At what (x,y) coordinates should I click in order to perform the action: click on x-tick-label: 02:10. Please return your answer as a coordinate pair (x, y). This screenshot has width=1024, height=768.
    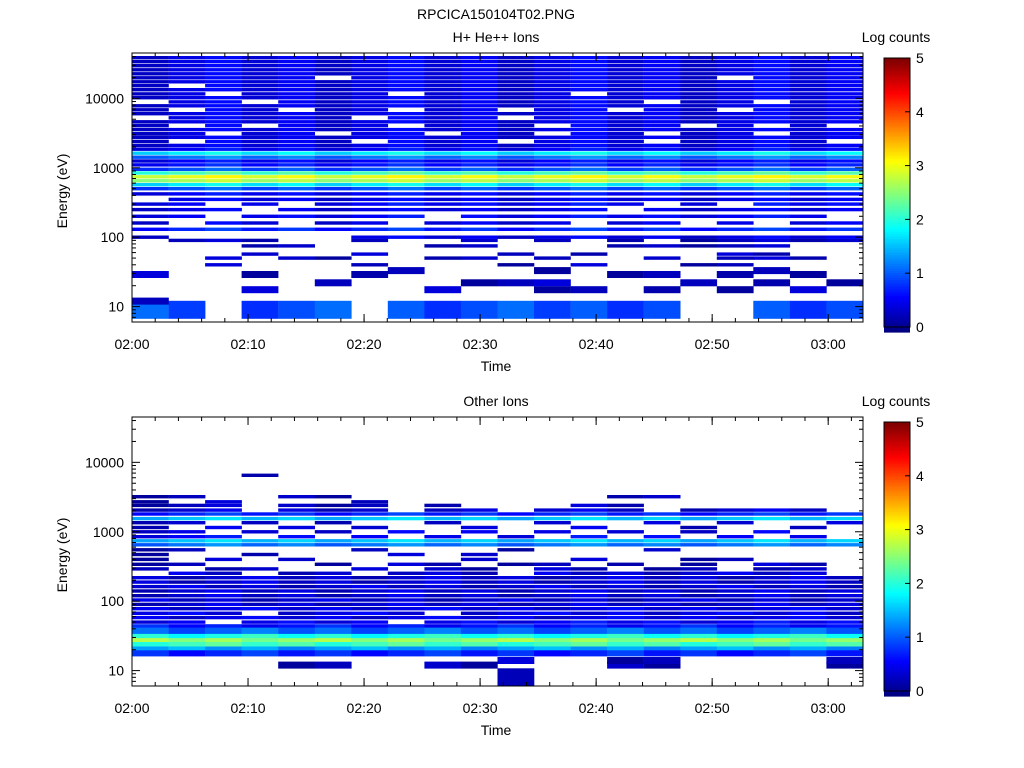
    Looking at the image, I should click on (248, 344).